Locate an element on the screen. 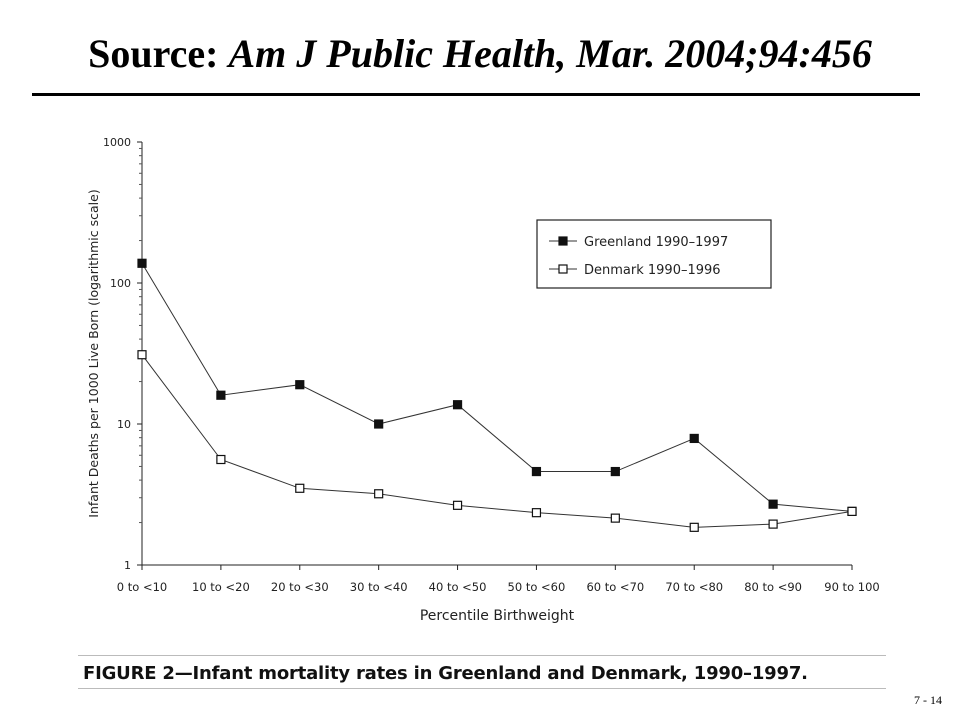 This screenshot has height=720, width=960. title-citation: Am J Public Health, Mar. 2004;94:456 is located at coordinates (550, 53).